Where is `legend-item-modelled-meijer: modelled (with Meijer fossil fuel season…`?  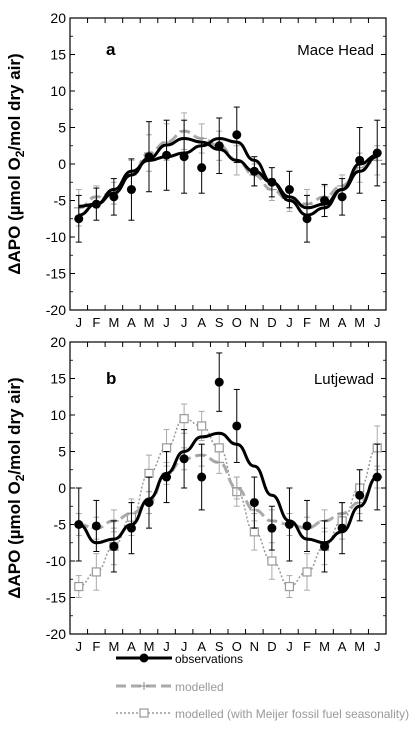
legend-item-modelled-meijer: modelled (with Meijer fossil fuel season… is located at coordinates (262, 714).